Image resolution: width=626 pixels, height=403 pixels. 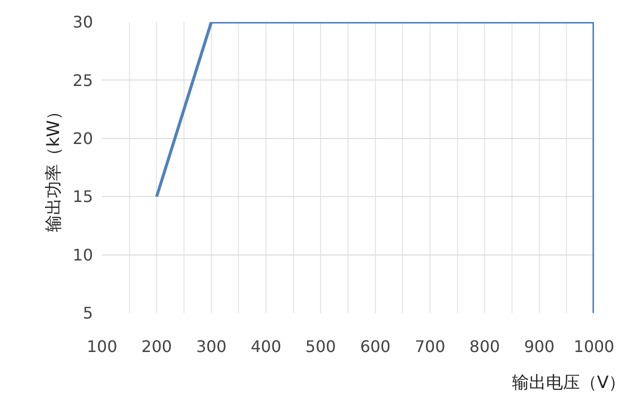 What do you see at coordinates (375, 346) in the screenshot?
I see `x-tick-label: 600` at bounding box center [375, 346].